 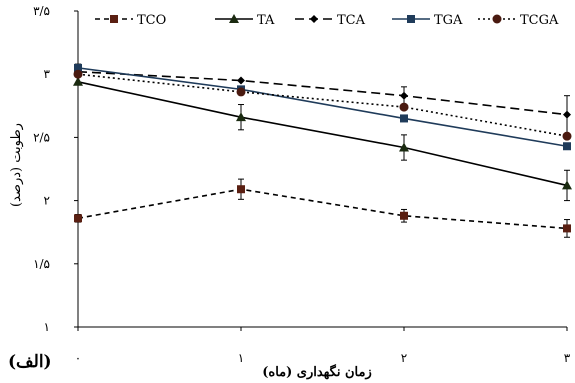 I want to click on y-tick-label: ۱, so click(x=47, y=327).